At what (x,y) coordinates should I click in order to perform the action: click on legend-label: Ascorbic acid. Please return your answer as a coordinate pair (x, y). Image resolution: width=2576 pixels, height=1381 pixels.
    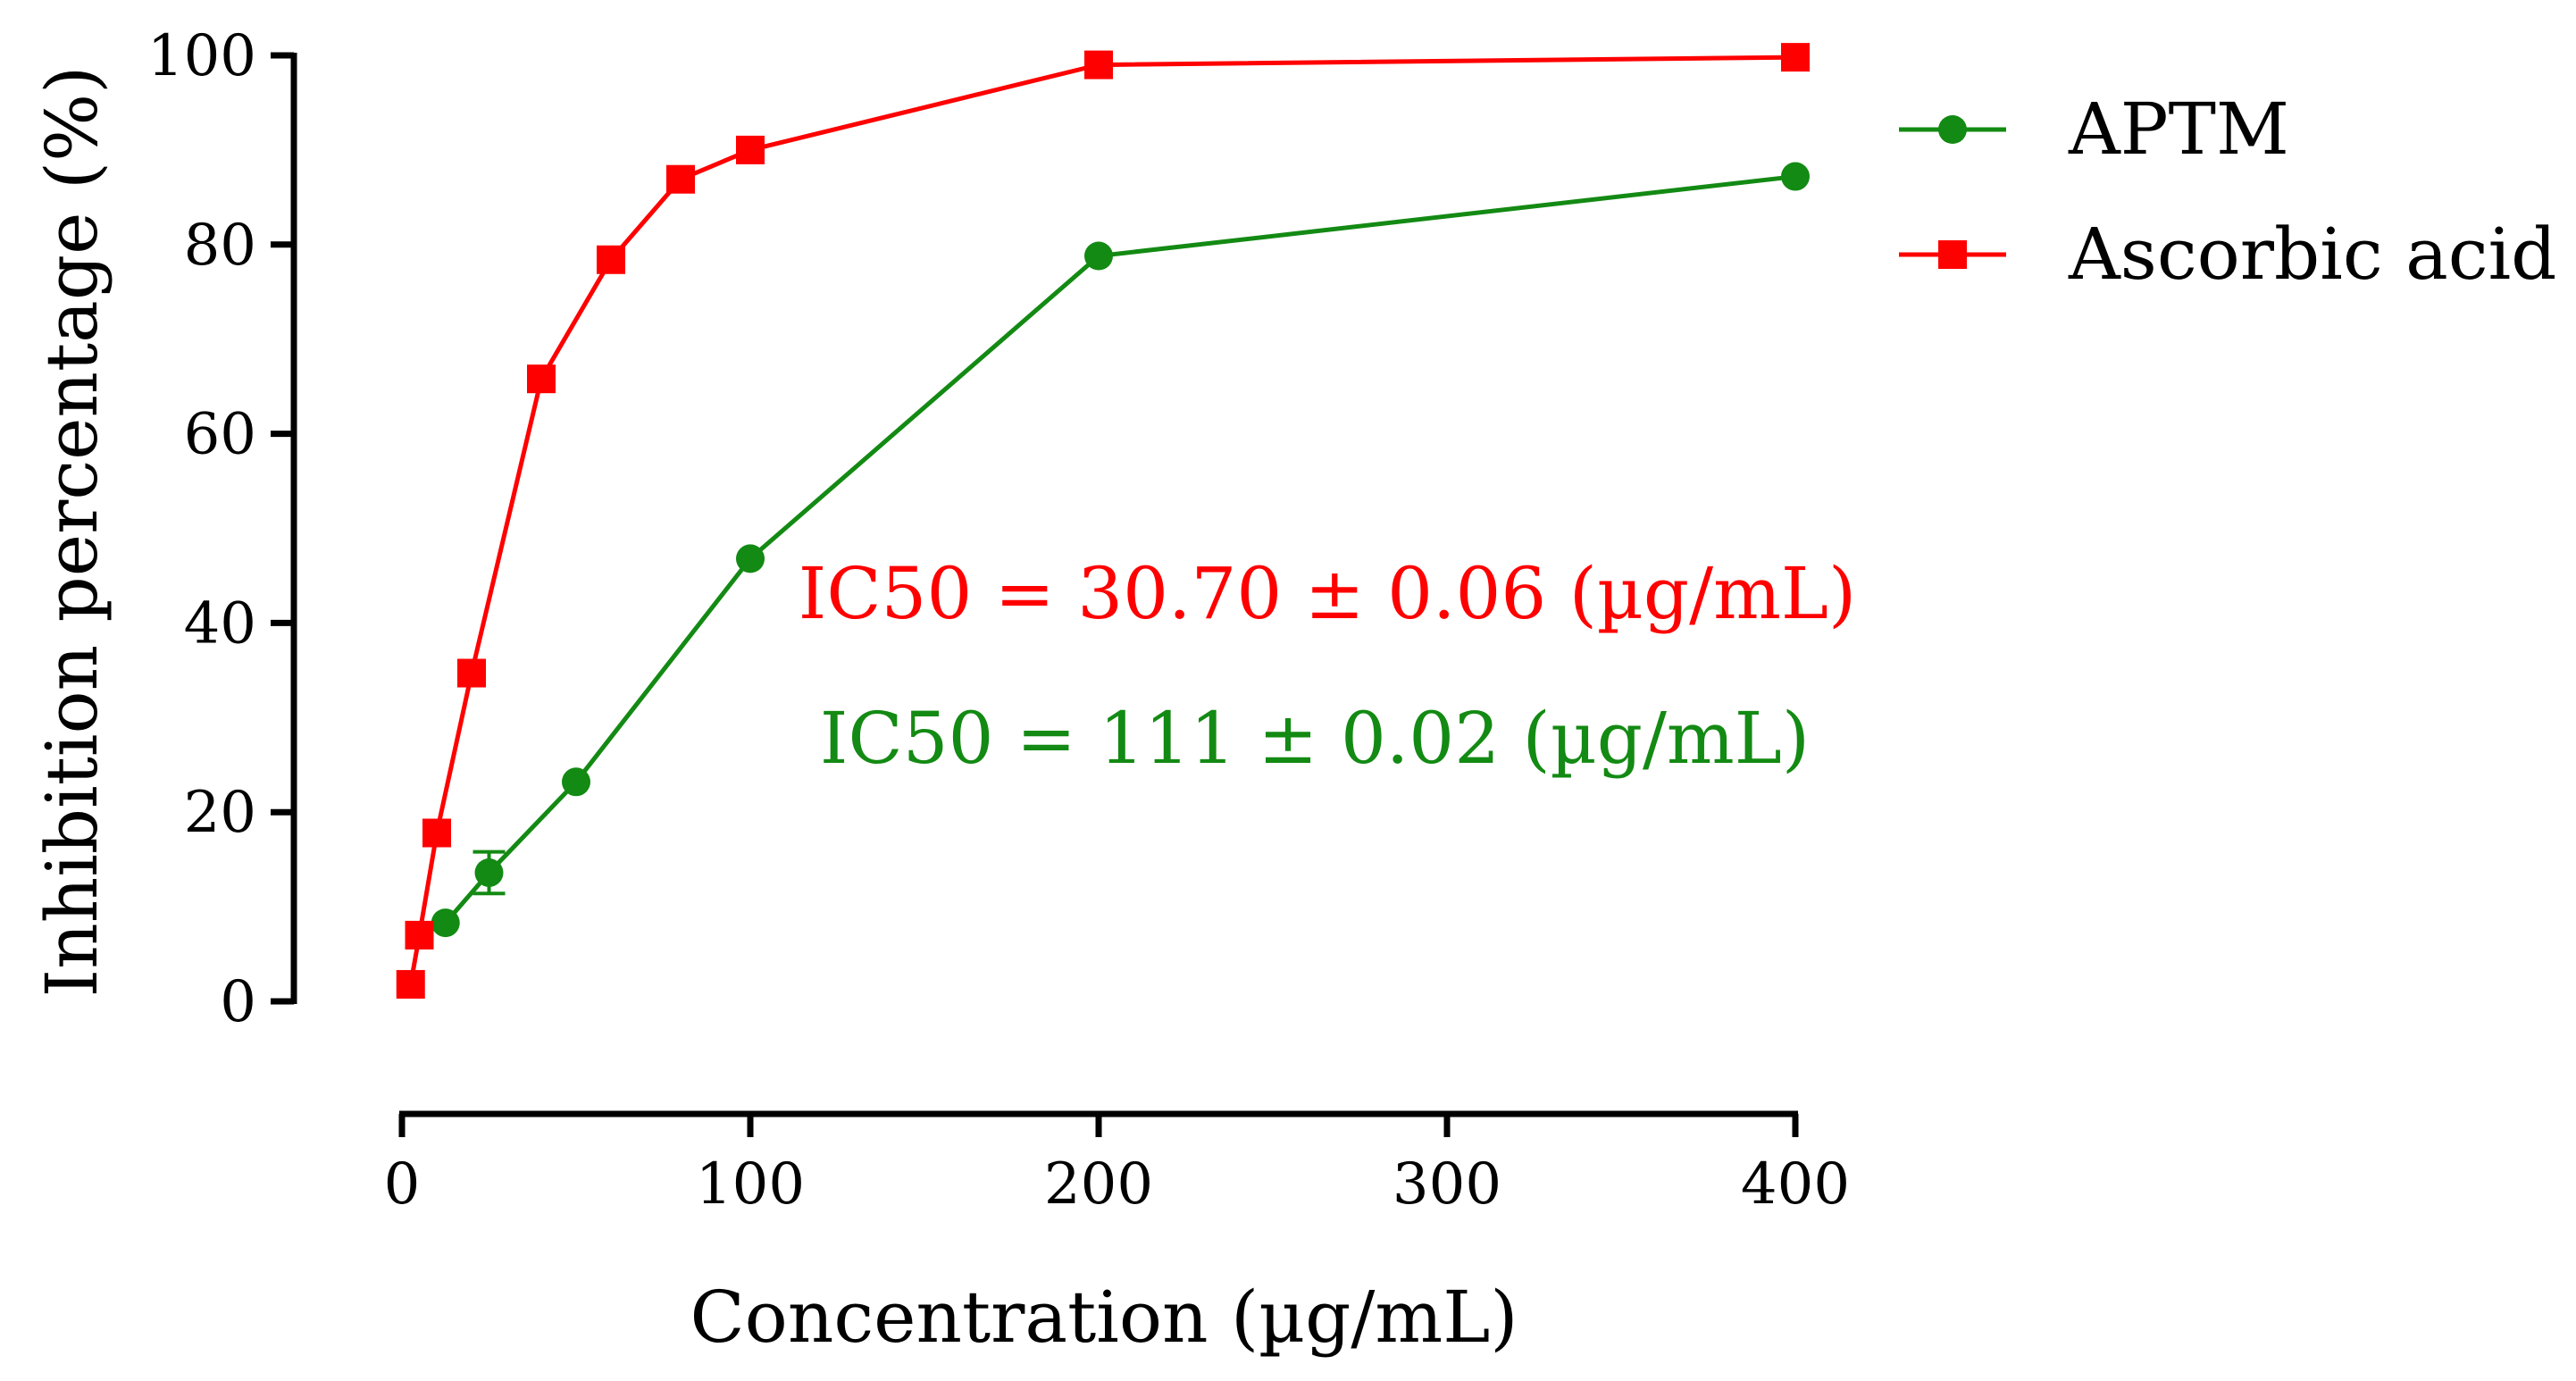
    Looking at the image, I should click on (2312, 254).